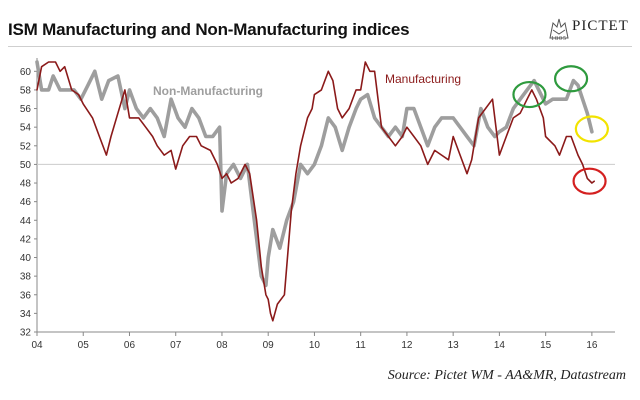  What do you see at coordinates (37, 345) in the screenshot?
I see `x-tick-label: 04` at bounding box center [37, 345].